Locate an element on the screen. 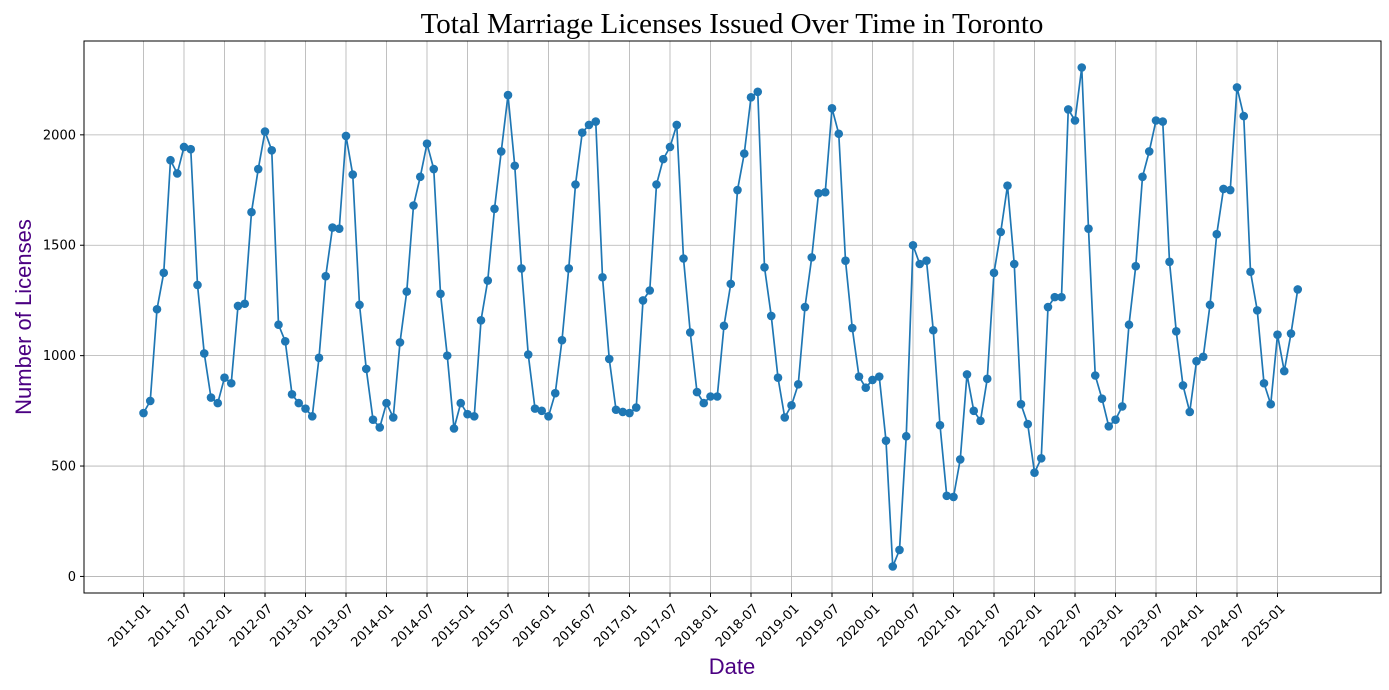 The width and height of the screenshot is (1389, 690). x-tick-label: 2025-01 is located at coordinates (1264, 625).